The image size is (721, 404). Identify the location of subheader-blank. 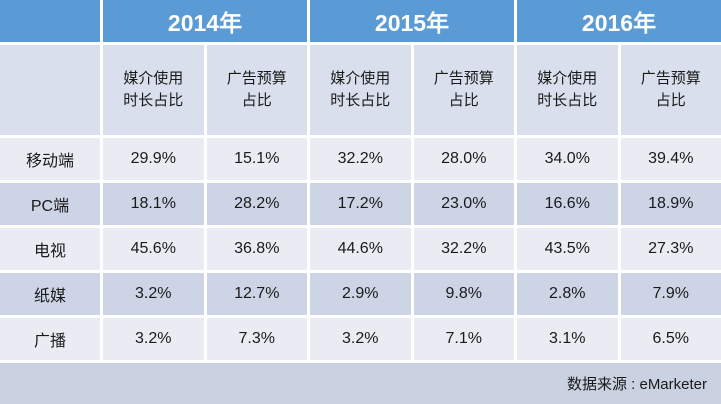
(50, 90).